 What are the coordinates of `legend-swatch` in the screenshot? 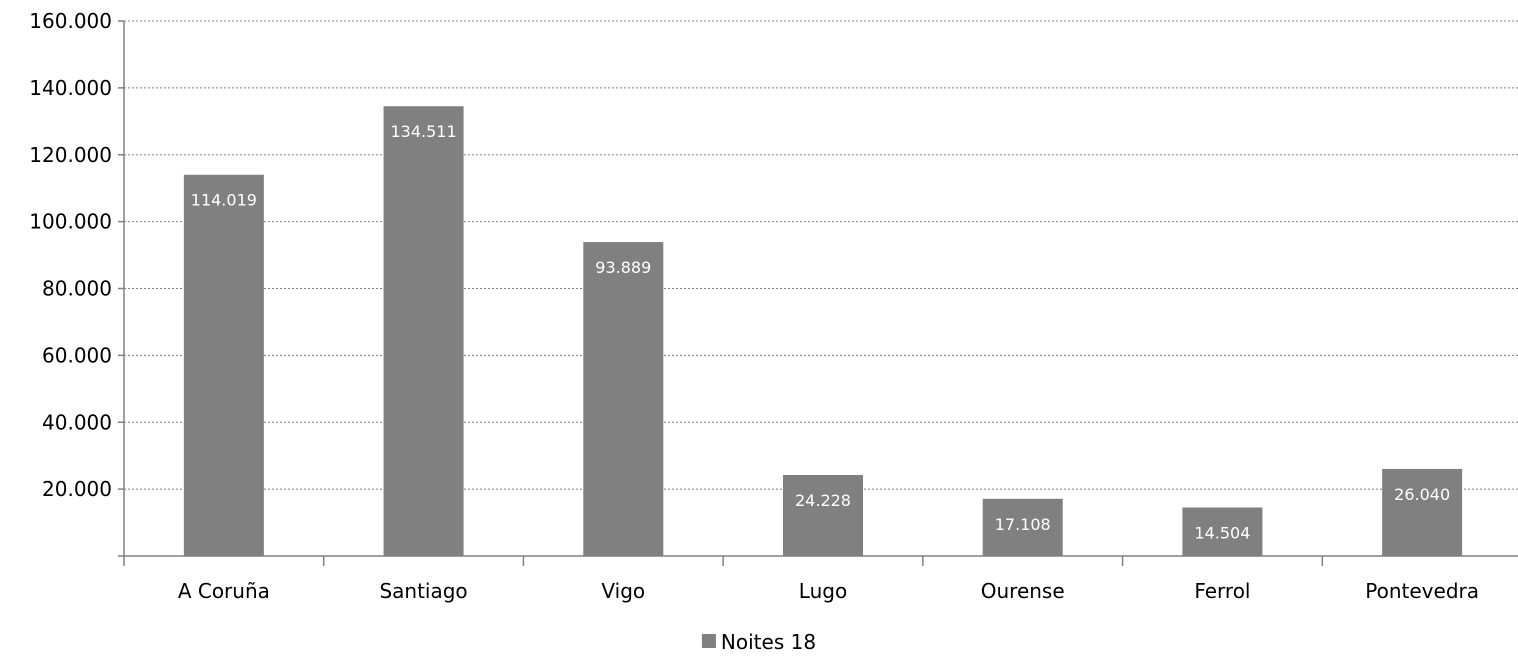 It's located at (708, 641).